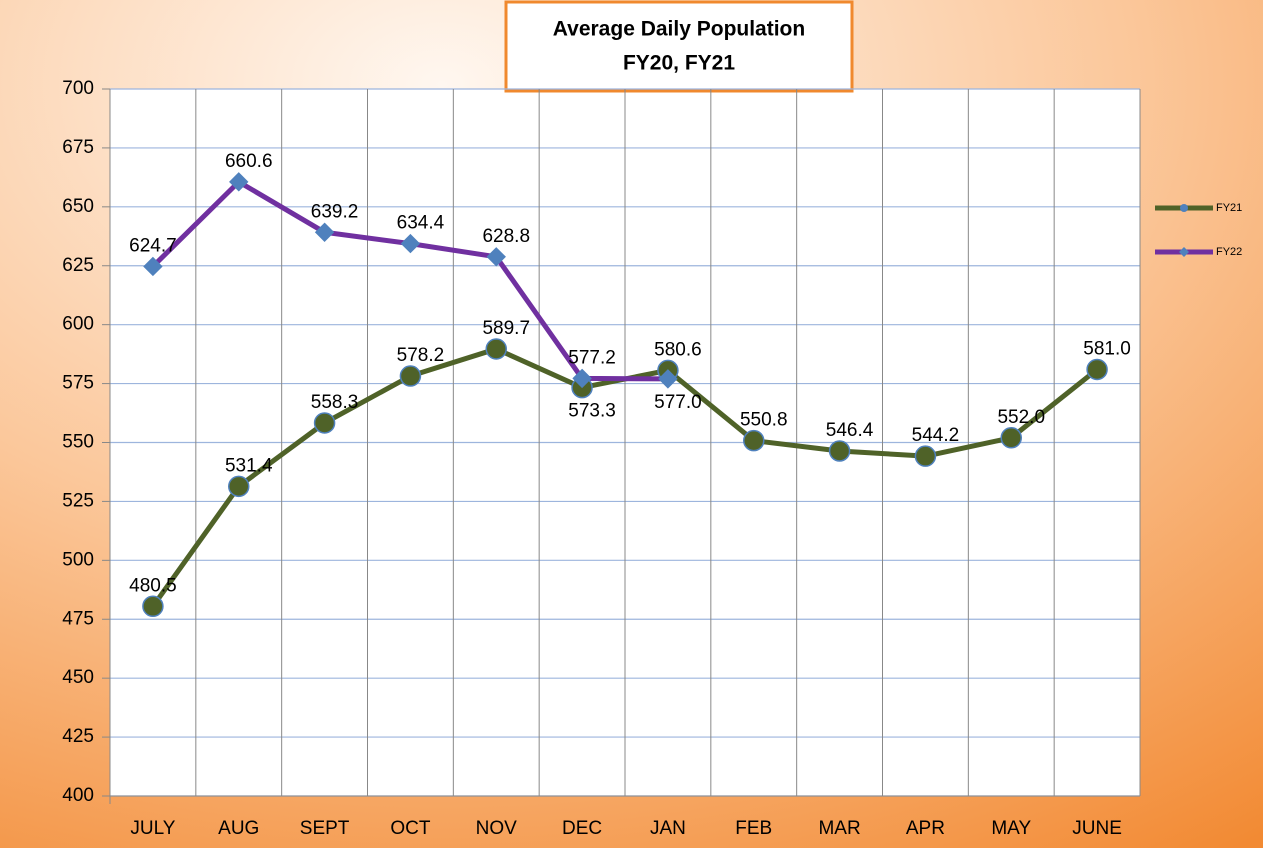 The height and width of the screenshot is (848, 1263). I want to click on y-tick-label: 550, so click(78, 442).